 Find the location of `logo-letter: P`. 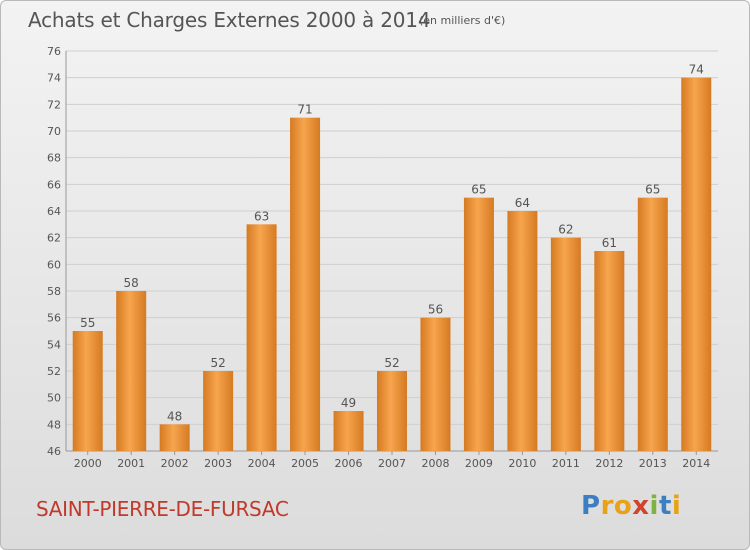

logo-letter: P is located at coordinates (591, 506).